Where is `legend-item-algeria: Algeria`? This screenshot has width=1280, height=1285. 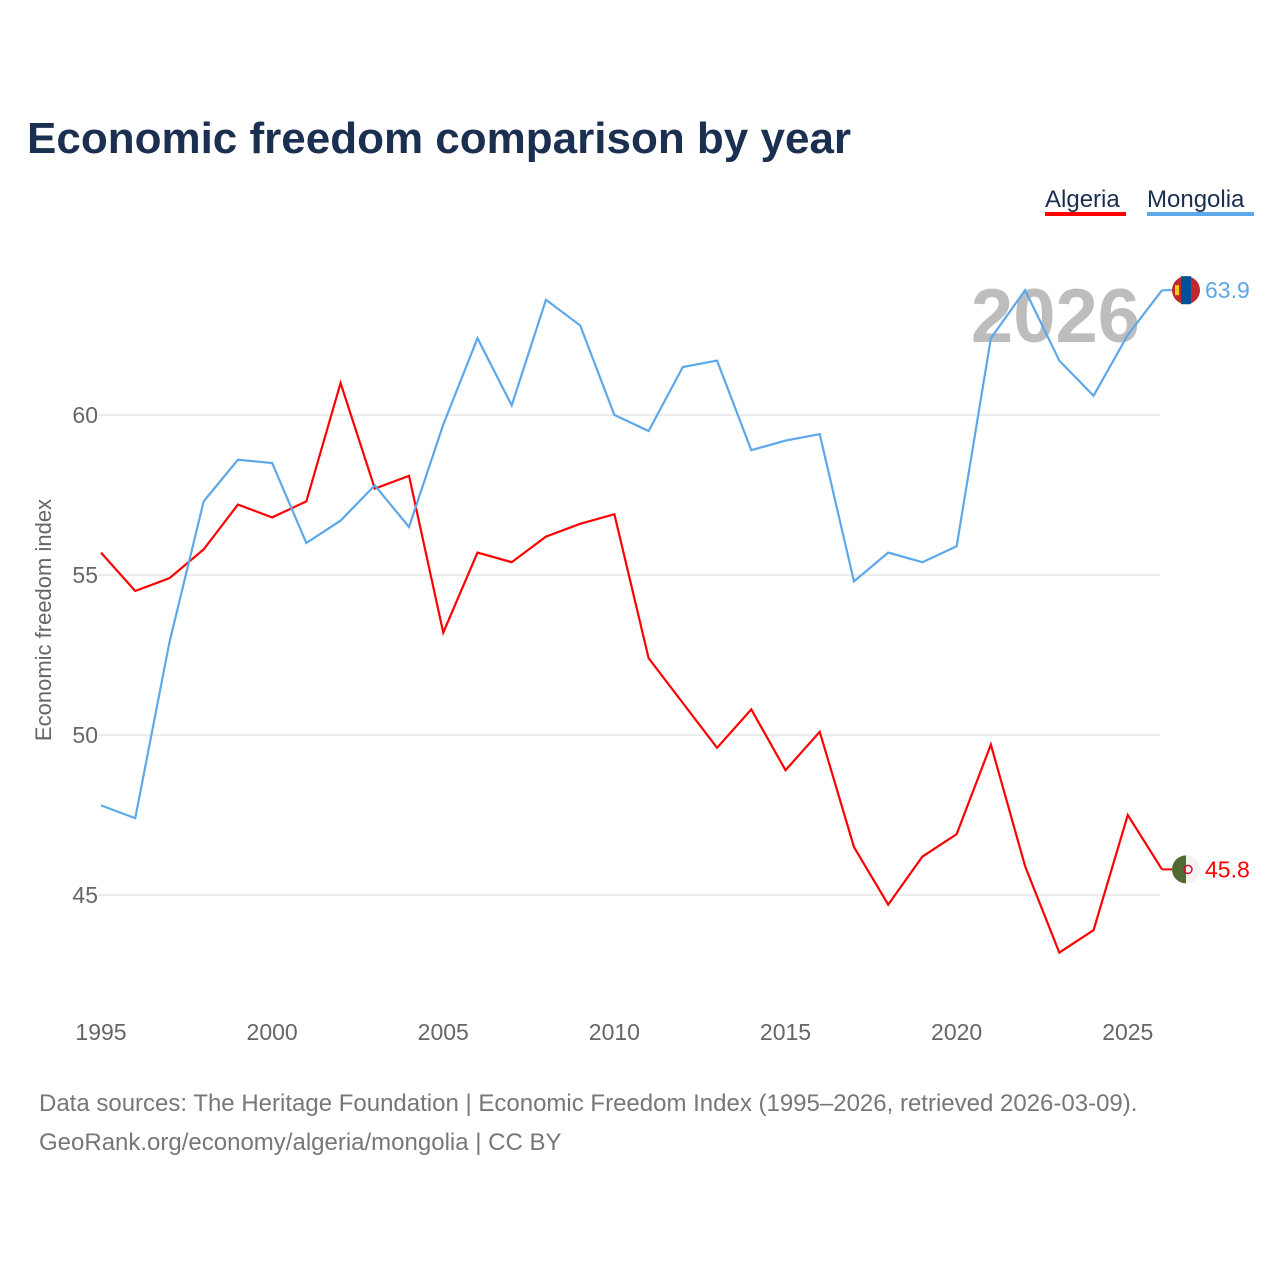
legend-item-algeria: Algeria is located at coordinates (1085, 201).